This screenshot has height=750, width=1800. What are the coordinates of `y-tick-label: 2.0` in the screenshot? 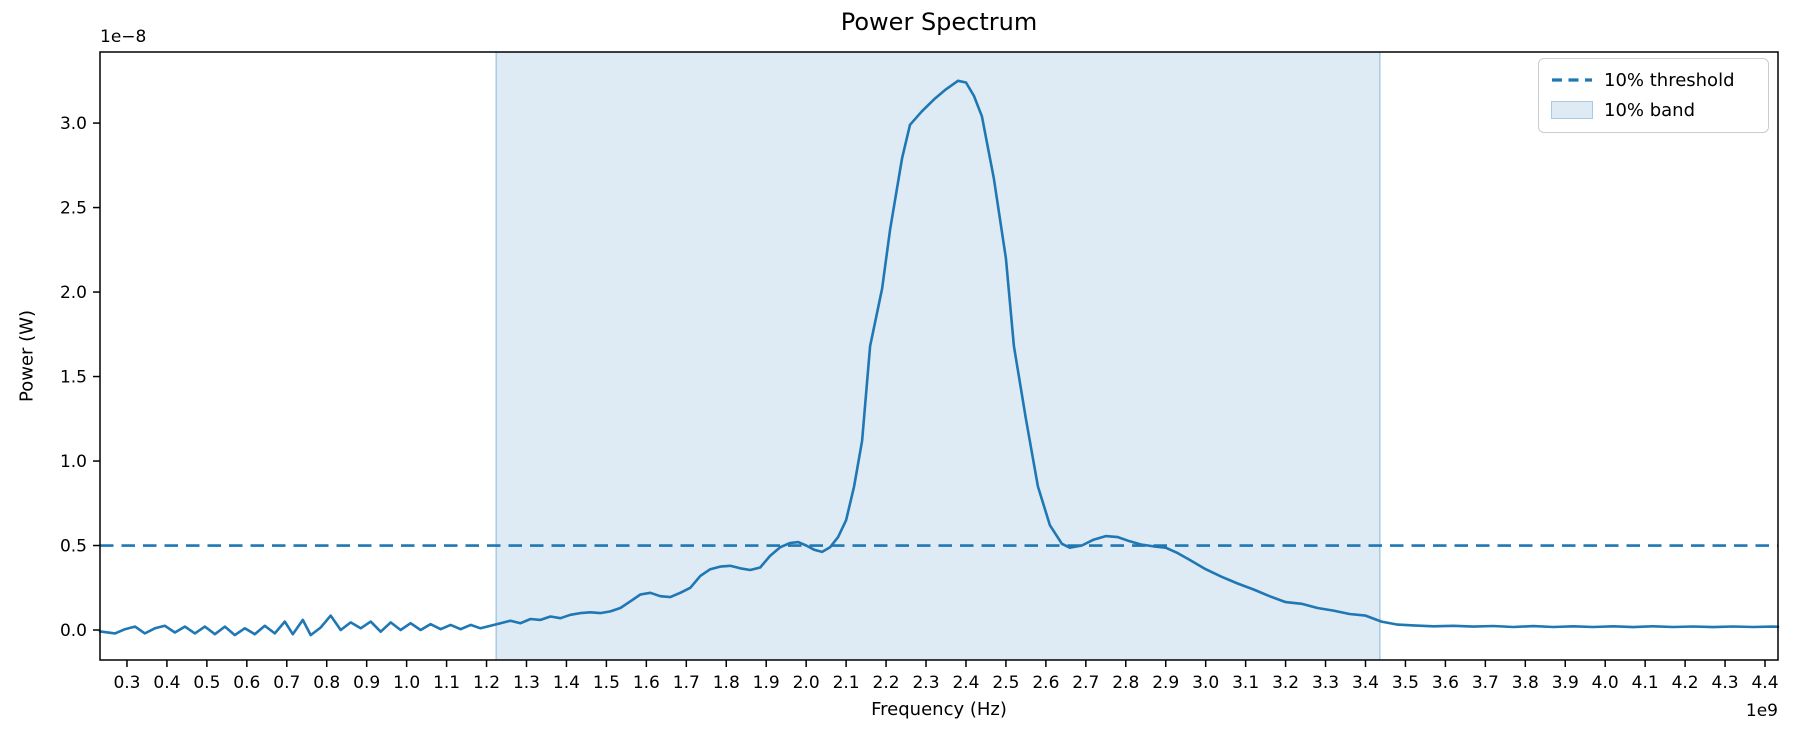 It's located at (73, 293).